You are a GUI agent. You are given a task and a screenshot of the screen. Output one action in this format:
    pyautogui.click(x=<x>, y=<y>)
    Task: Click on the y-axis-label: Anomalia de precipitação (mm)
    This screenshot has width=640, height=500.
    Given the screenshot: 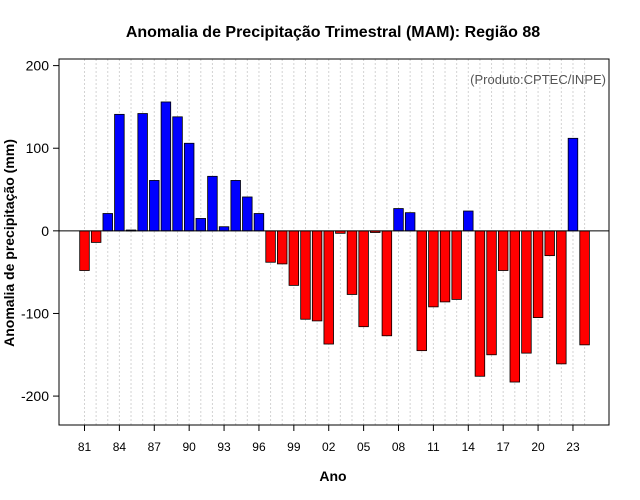 What is the action you would take?
    pyautogui.click(x=9, y=243)
    